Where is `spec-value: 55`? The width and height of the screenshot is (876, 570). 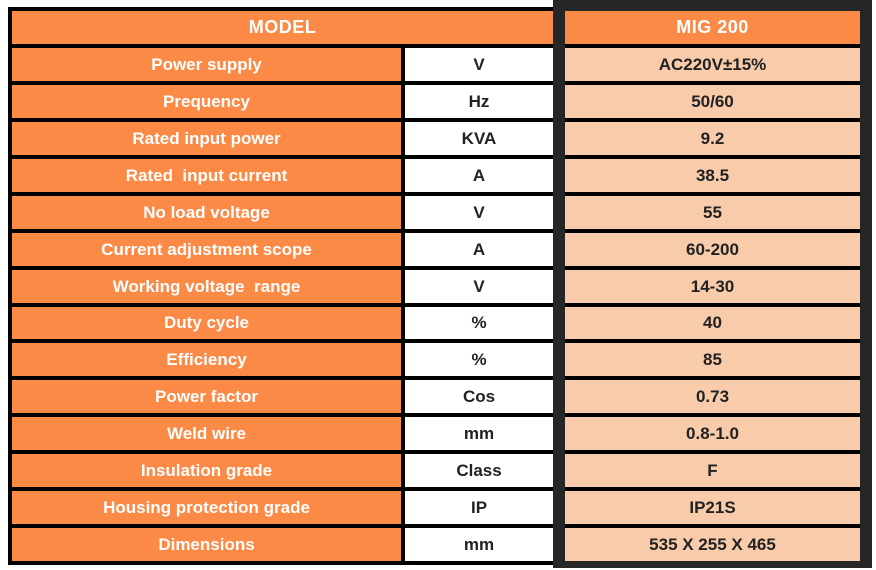
spec-value: 55 is located at coordinates (712, 214).